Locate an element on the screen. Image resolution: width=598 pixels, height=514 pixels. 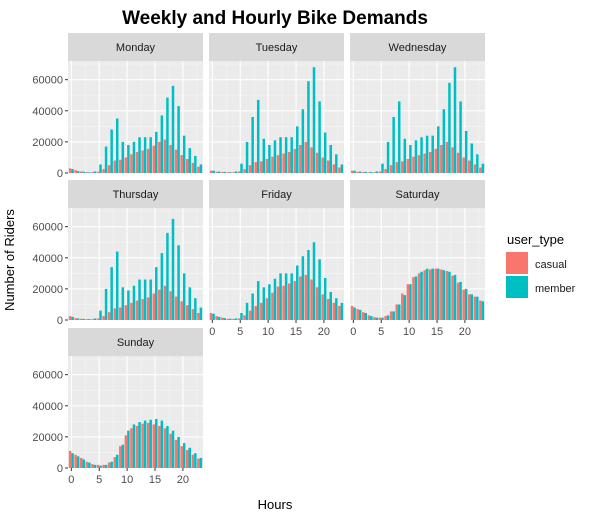
facet-strip is located at coordinates (135, 342).